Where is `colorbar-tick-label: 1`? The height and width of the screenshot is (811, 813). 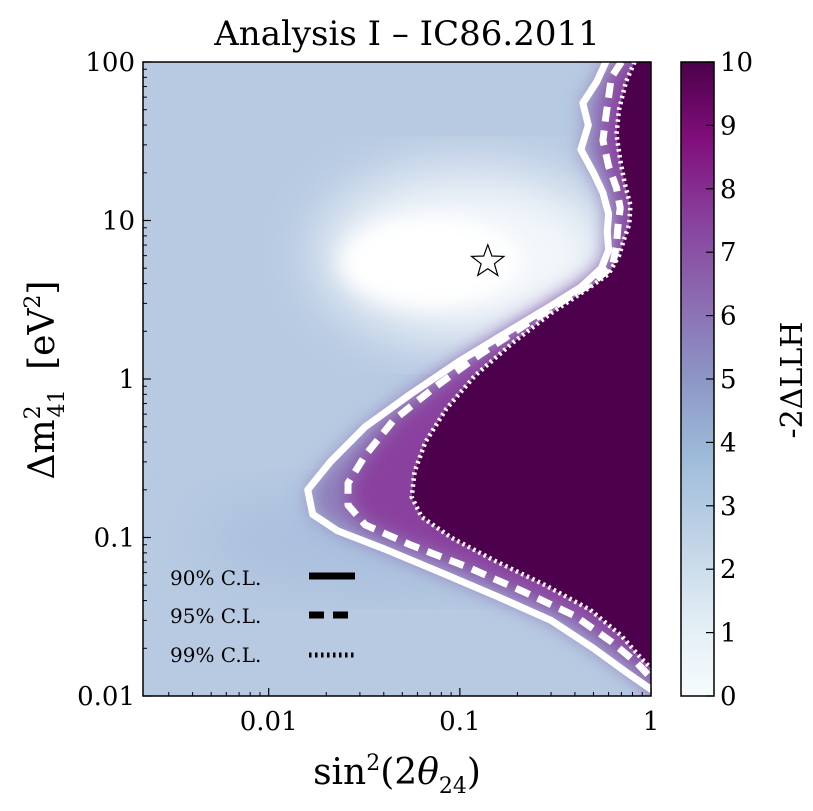 colorbar-tick-label: 1 is located at coordinates (728, 634).